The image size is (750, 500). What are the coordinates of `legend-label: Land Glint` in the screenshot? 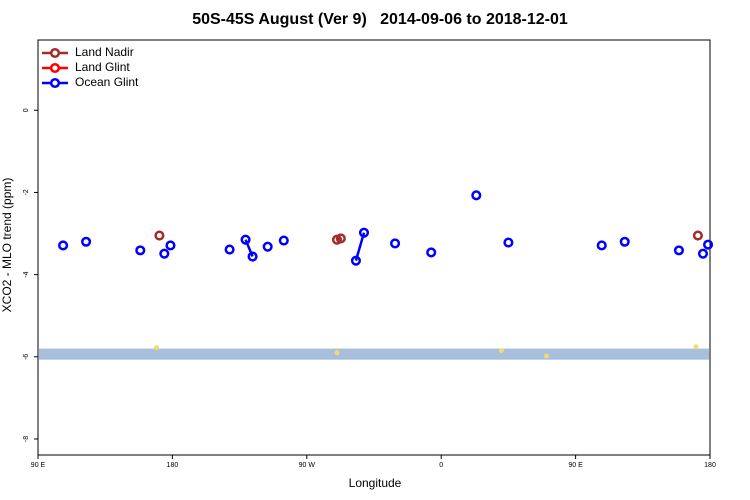 It's located at (102, 67).